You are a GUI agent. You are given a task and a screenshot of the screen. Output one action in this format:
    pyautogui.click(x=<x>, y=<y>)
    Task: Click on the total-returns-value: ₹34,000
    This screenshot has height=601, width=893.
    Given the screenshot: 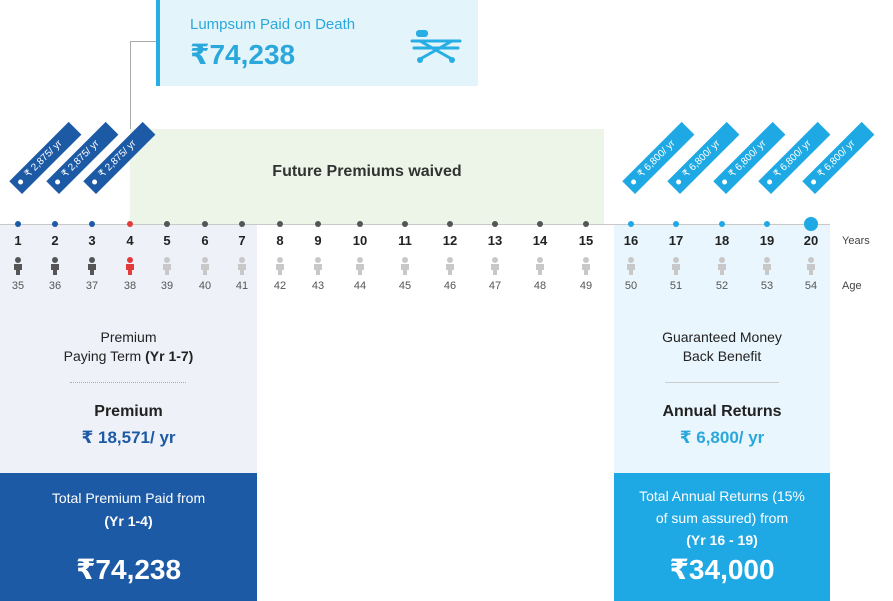 What is the action you would take?
    pyautogui.click(x=722, y=569)
    